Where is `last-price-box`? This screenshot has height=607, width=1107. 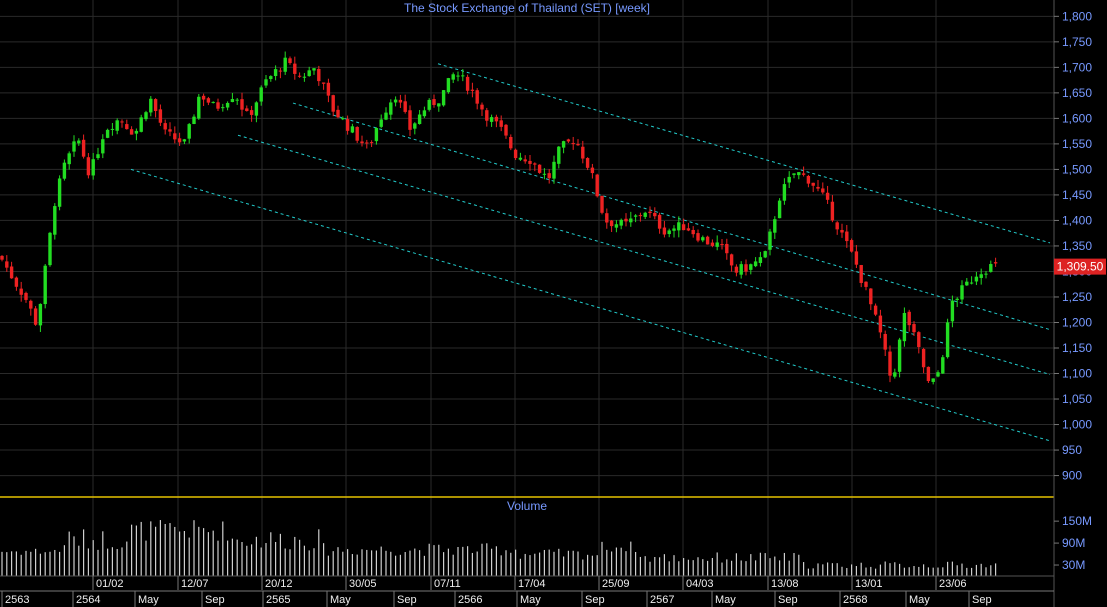 last-price-box is located at coordinates (1080, 266).